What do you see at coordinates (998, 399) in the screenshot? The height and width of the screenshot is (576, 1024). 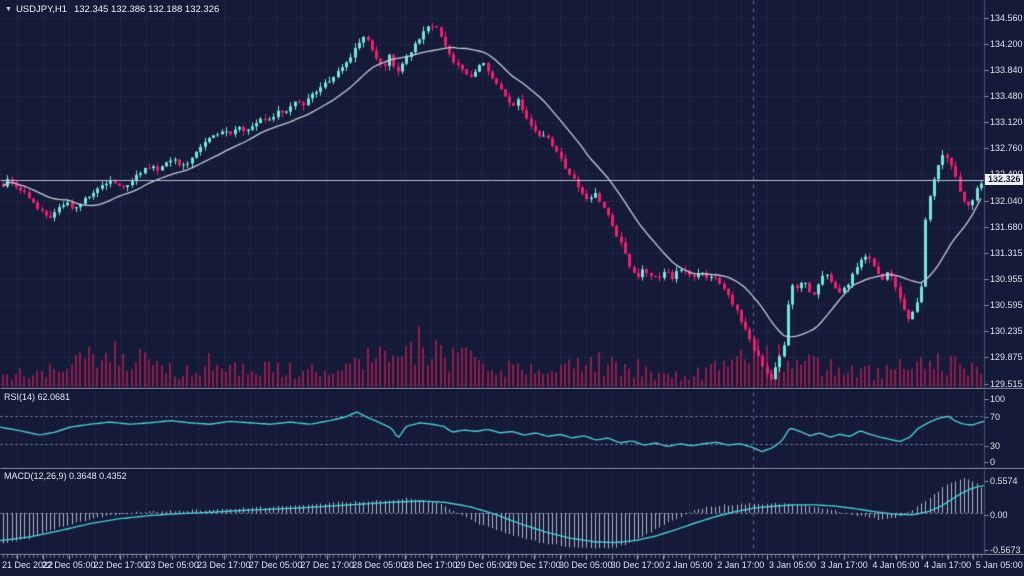 I see `rsi-axis-label: 100` at bounding box center [998, 399].